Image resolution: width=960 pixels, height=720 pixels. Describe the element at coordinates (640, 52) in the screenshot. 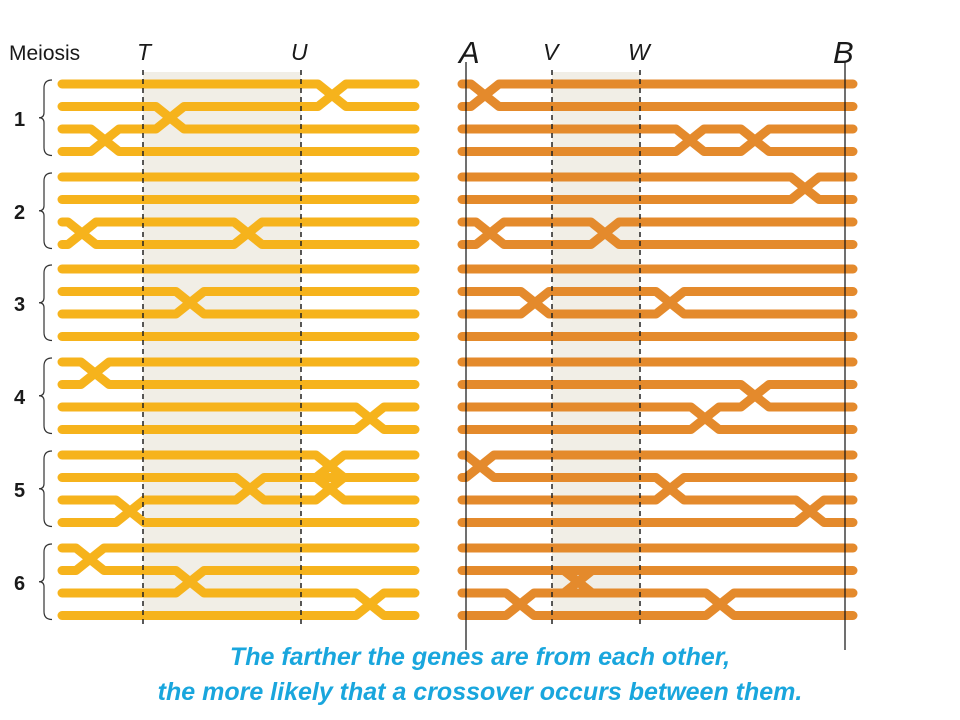

I see `gene-label-w: W` at that location.